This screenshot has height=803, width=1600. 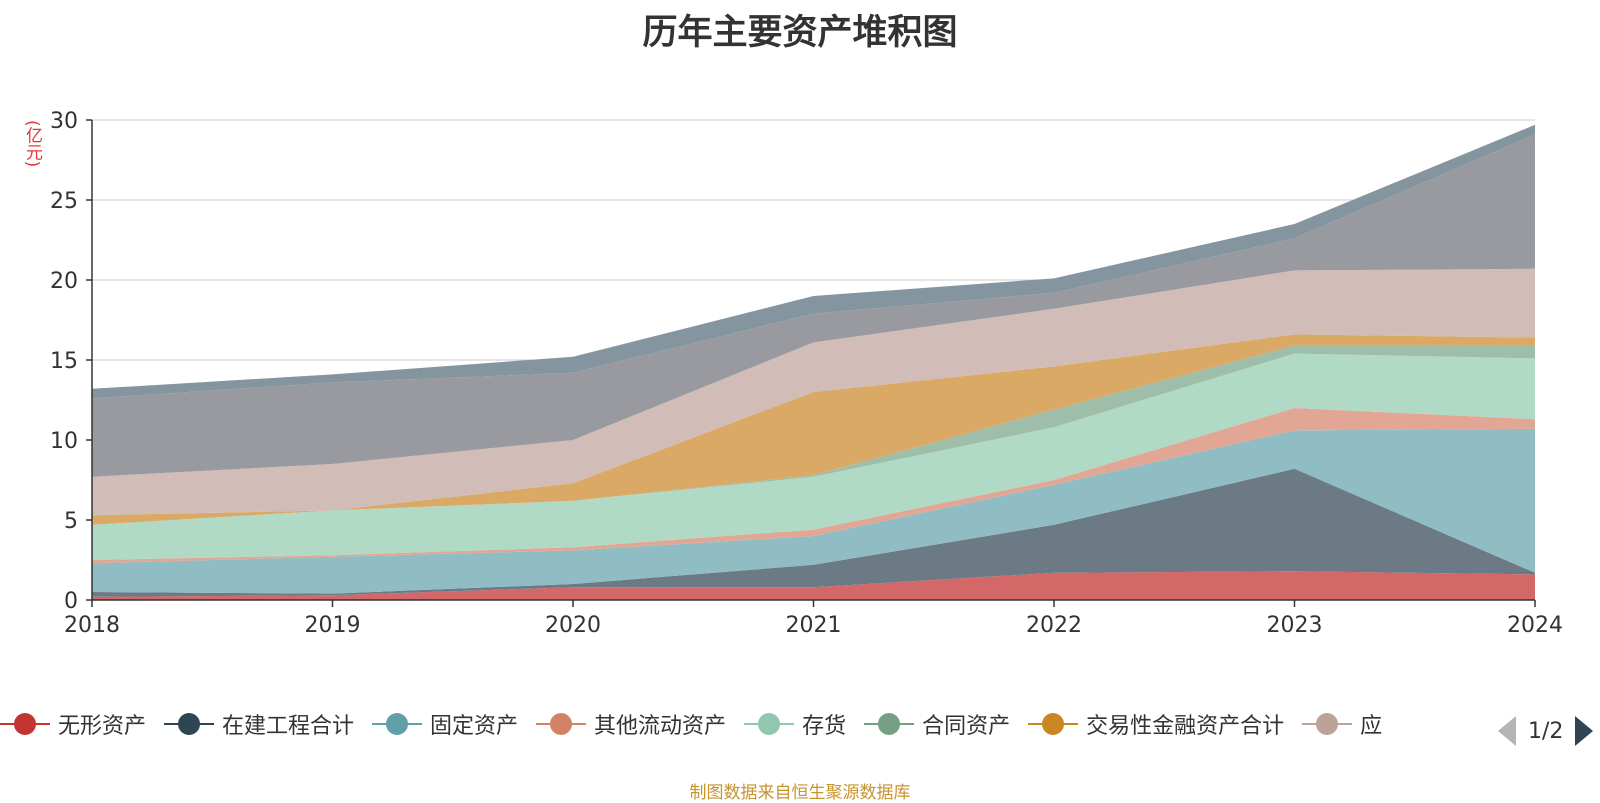 I want to click on x-tick-label-4: 2022, so click(x=1054, y=625).